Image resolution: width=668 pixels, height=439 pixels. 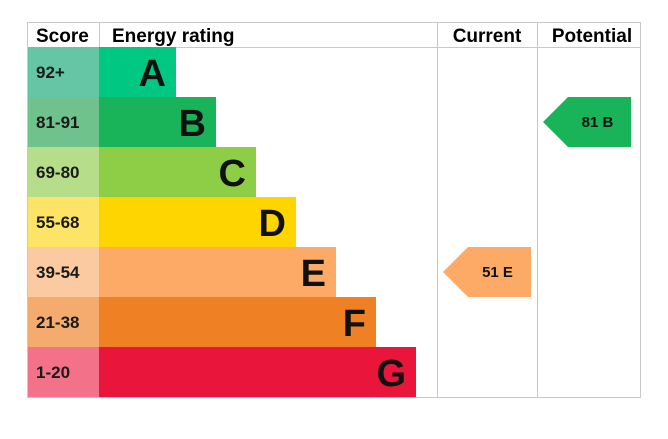 I want to click on band-letter-b: B, so click(x=192, y=124).